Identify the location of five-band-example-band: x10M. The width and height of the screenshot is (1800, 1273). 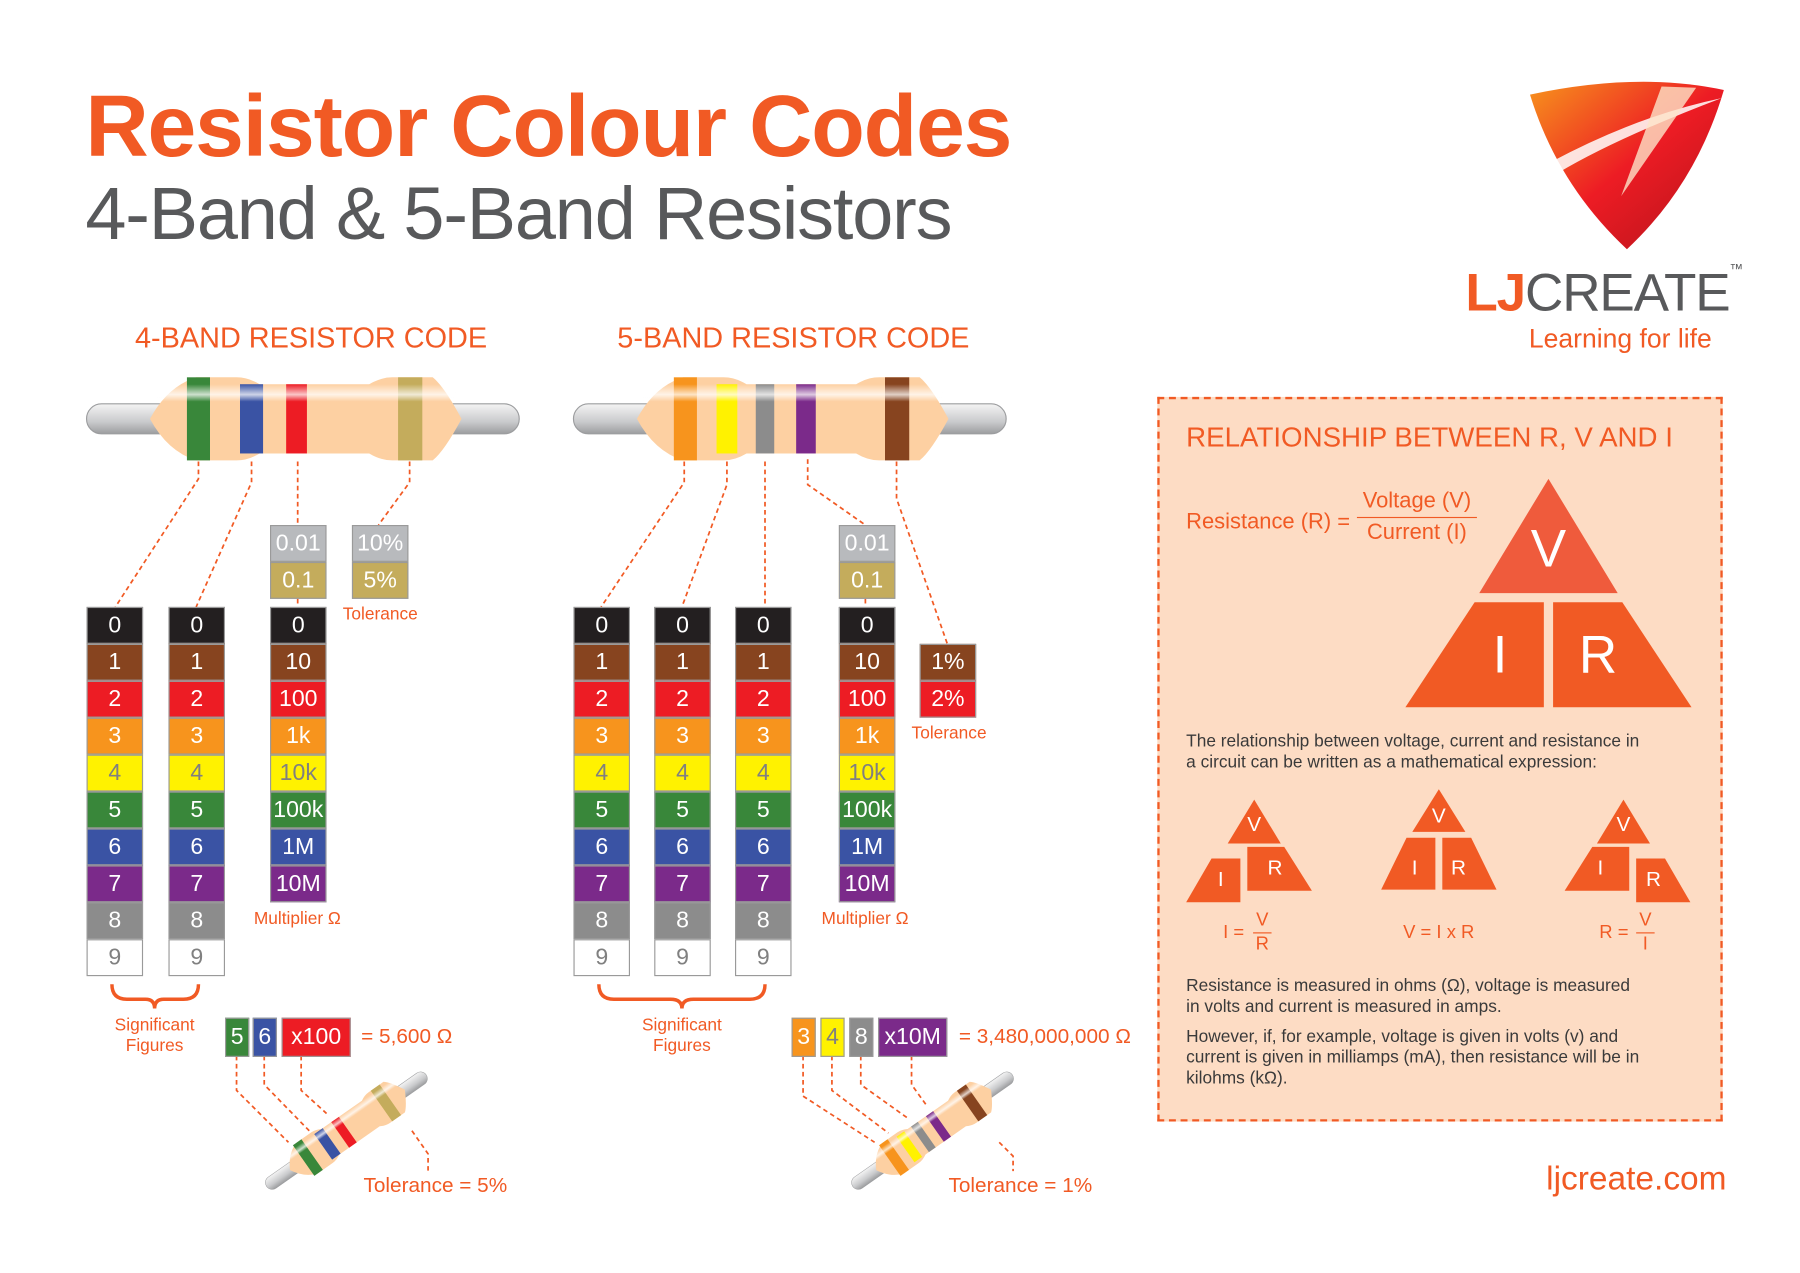
(913, 1037).